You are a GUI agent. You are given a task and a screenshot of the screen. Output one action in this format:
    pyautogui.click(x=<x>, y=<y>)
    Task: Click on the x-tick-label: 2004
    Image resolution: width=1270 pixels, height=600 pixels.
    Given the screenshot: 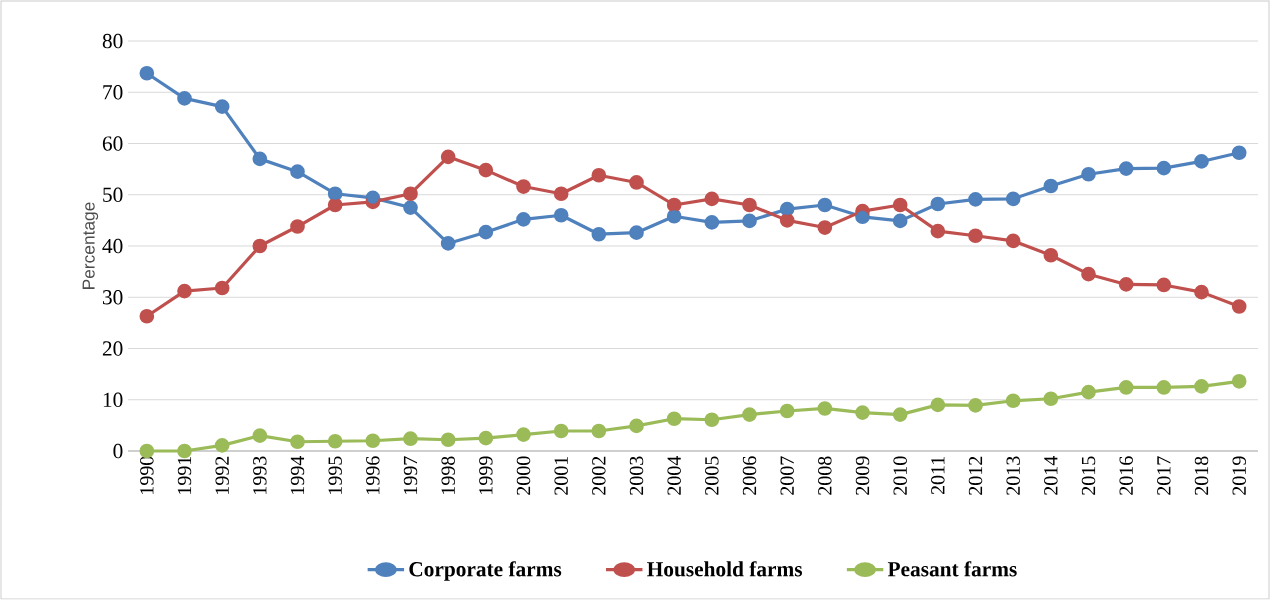 What is the action you would take?
    pyautogui.click(x=674, y=475)
    